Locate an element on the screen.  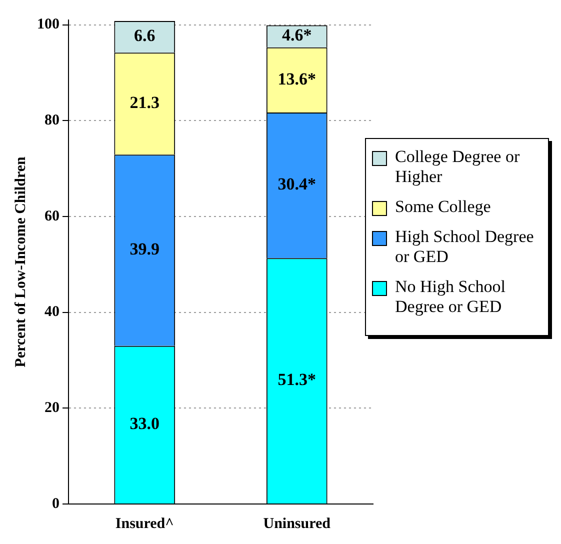
y-tick-label: 100 is located at coordinates (48, 24).